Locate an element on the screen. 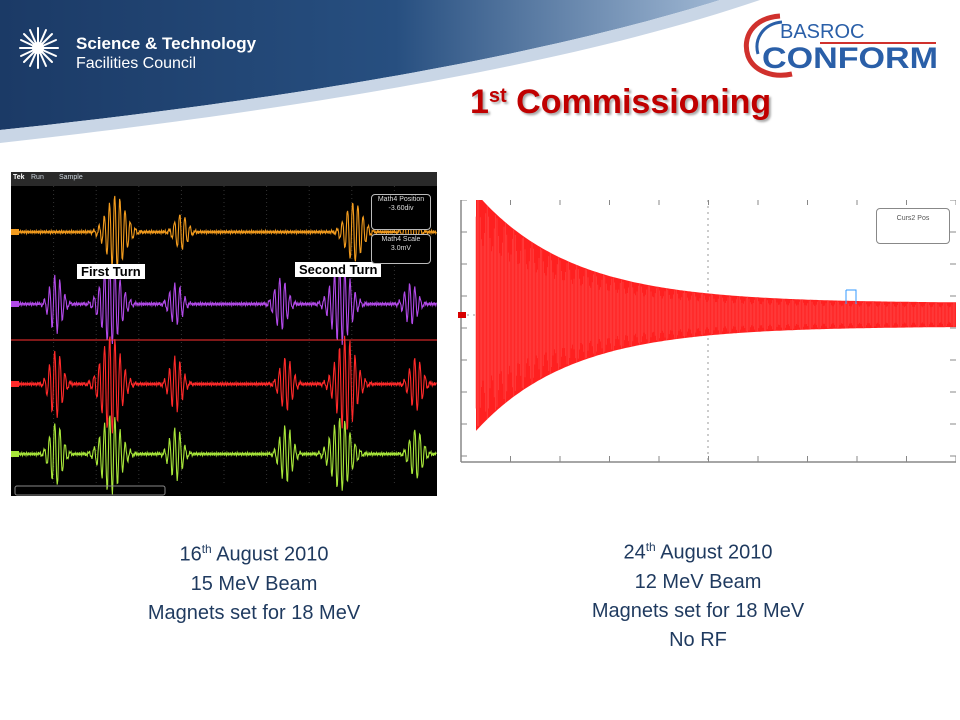 The height and width of the screenshot is (720, 960). basroc-conform-logo: BASROC CONFORM is located at coordinates (840, 45).